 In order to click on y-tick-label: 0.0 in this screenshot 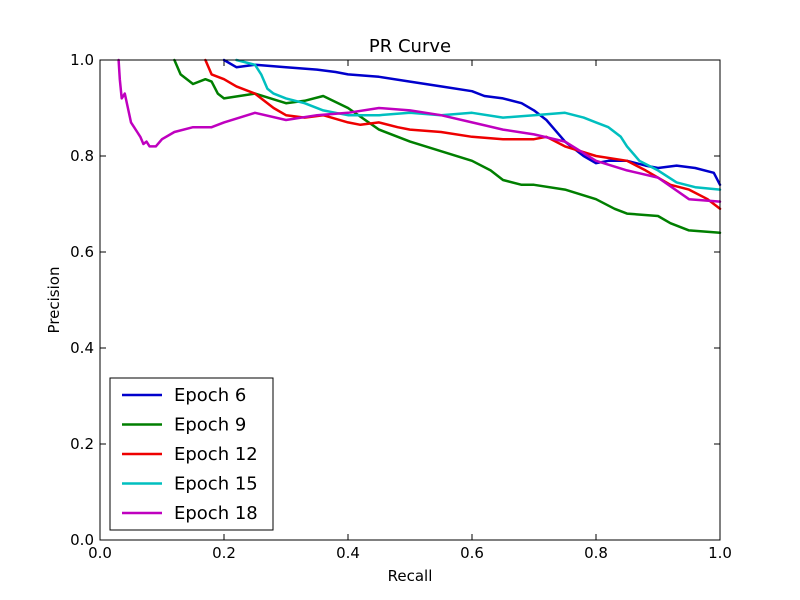, I will do `click(82, 540)`.